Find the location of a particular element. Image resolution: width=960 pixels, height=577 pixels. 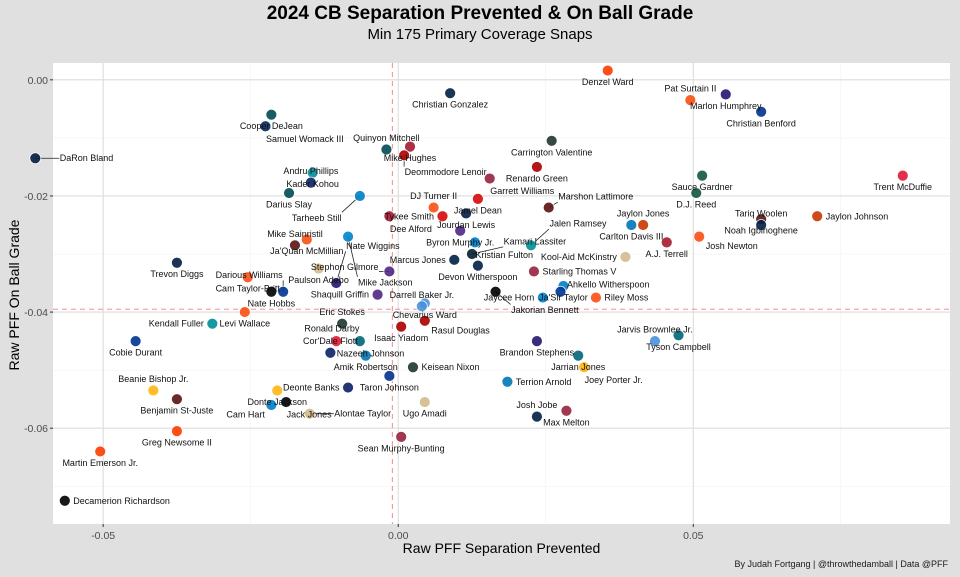

point-label: Renardo Green is located at coordinates (537, 178).